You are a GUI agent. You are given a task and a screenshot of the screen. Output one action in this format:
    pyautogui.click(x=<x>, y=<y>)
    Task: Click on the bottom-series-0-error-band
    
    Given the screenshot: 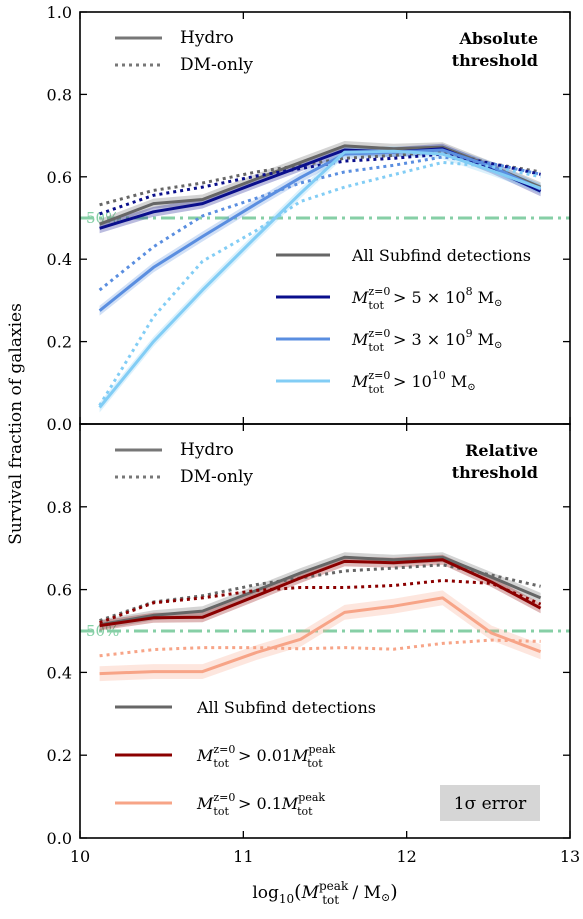 What is the action you would take?
    pyautogui.click(x=320, y=591)
    